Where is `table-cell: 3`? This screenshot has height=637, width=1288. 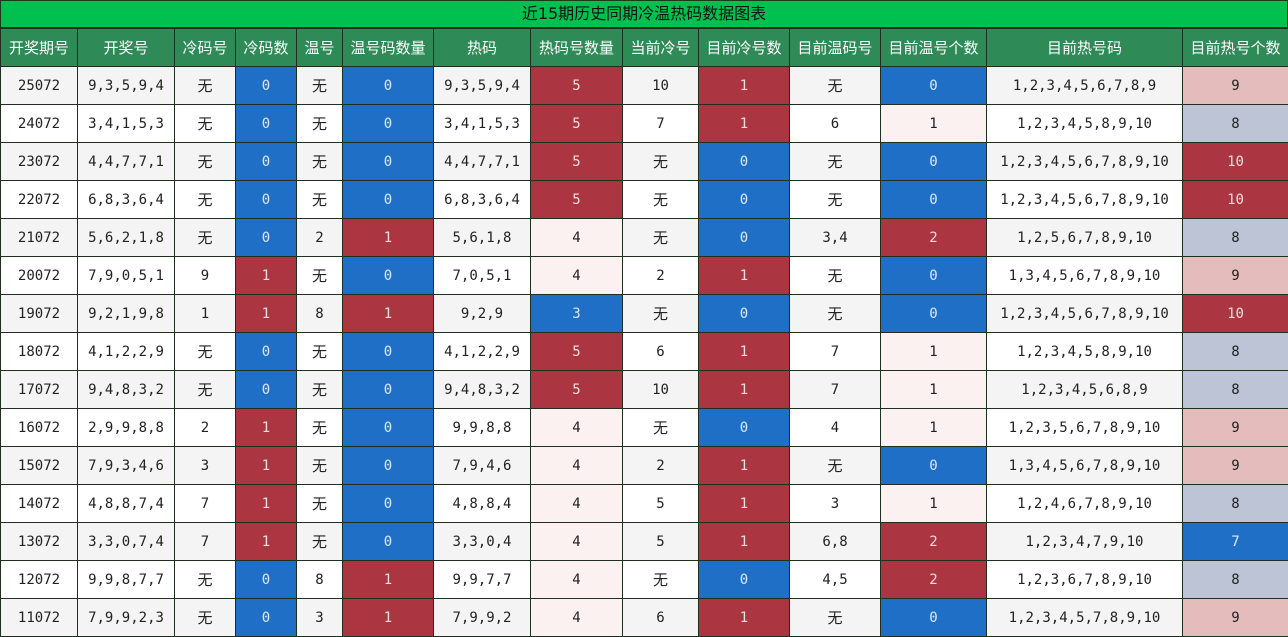
table-cell: 3 is located at coordinates (205, 466).